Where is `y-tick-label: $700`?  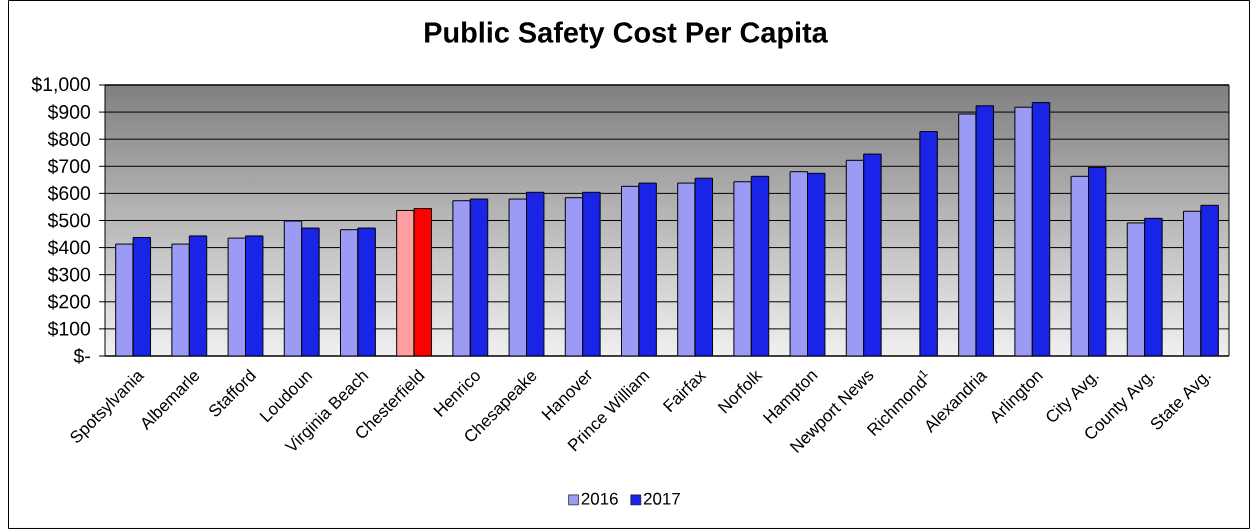
y-tick-label: $700 is located at coordinates (69, 166).